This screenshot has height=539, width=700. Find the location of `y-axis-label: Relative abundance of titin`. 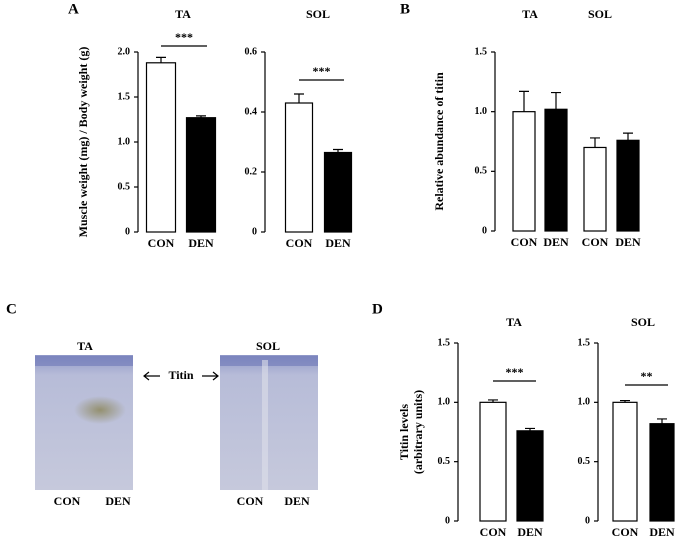

y-axis-label: Relative abundance of titin is located at coordinates (439, 141).